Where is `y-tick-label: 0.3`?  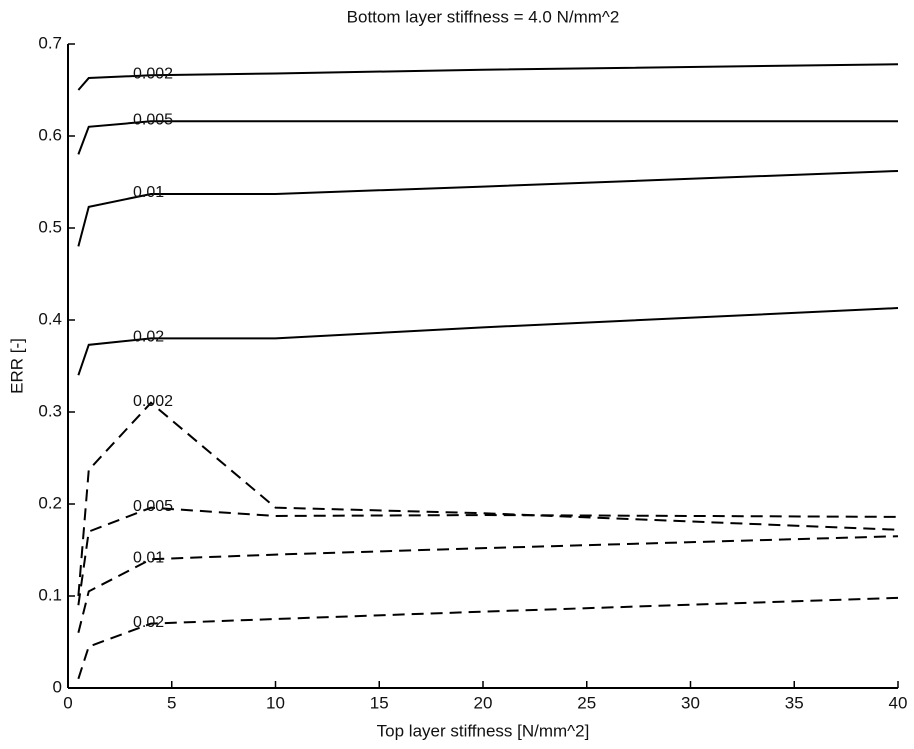 y-tick-label: 0.3 is located at coordinates (50, 410).